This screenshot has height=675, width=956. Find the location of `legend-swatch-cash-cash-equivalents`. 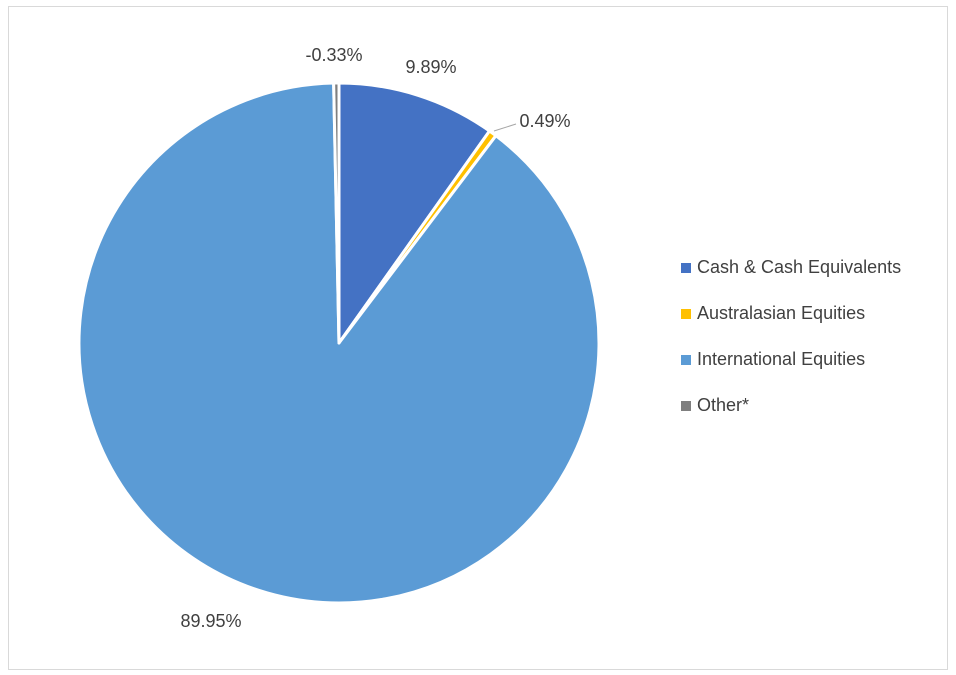

legend-swatch-cash-cash-equivalents is located at coordinates (686, 268).